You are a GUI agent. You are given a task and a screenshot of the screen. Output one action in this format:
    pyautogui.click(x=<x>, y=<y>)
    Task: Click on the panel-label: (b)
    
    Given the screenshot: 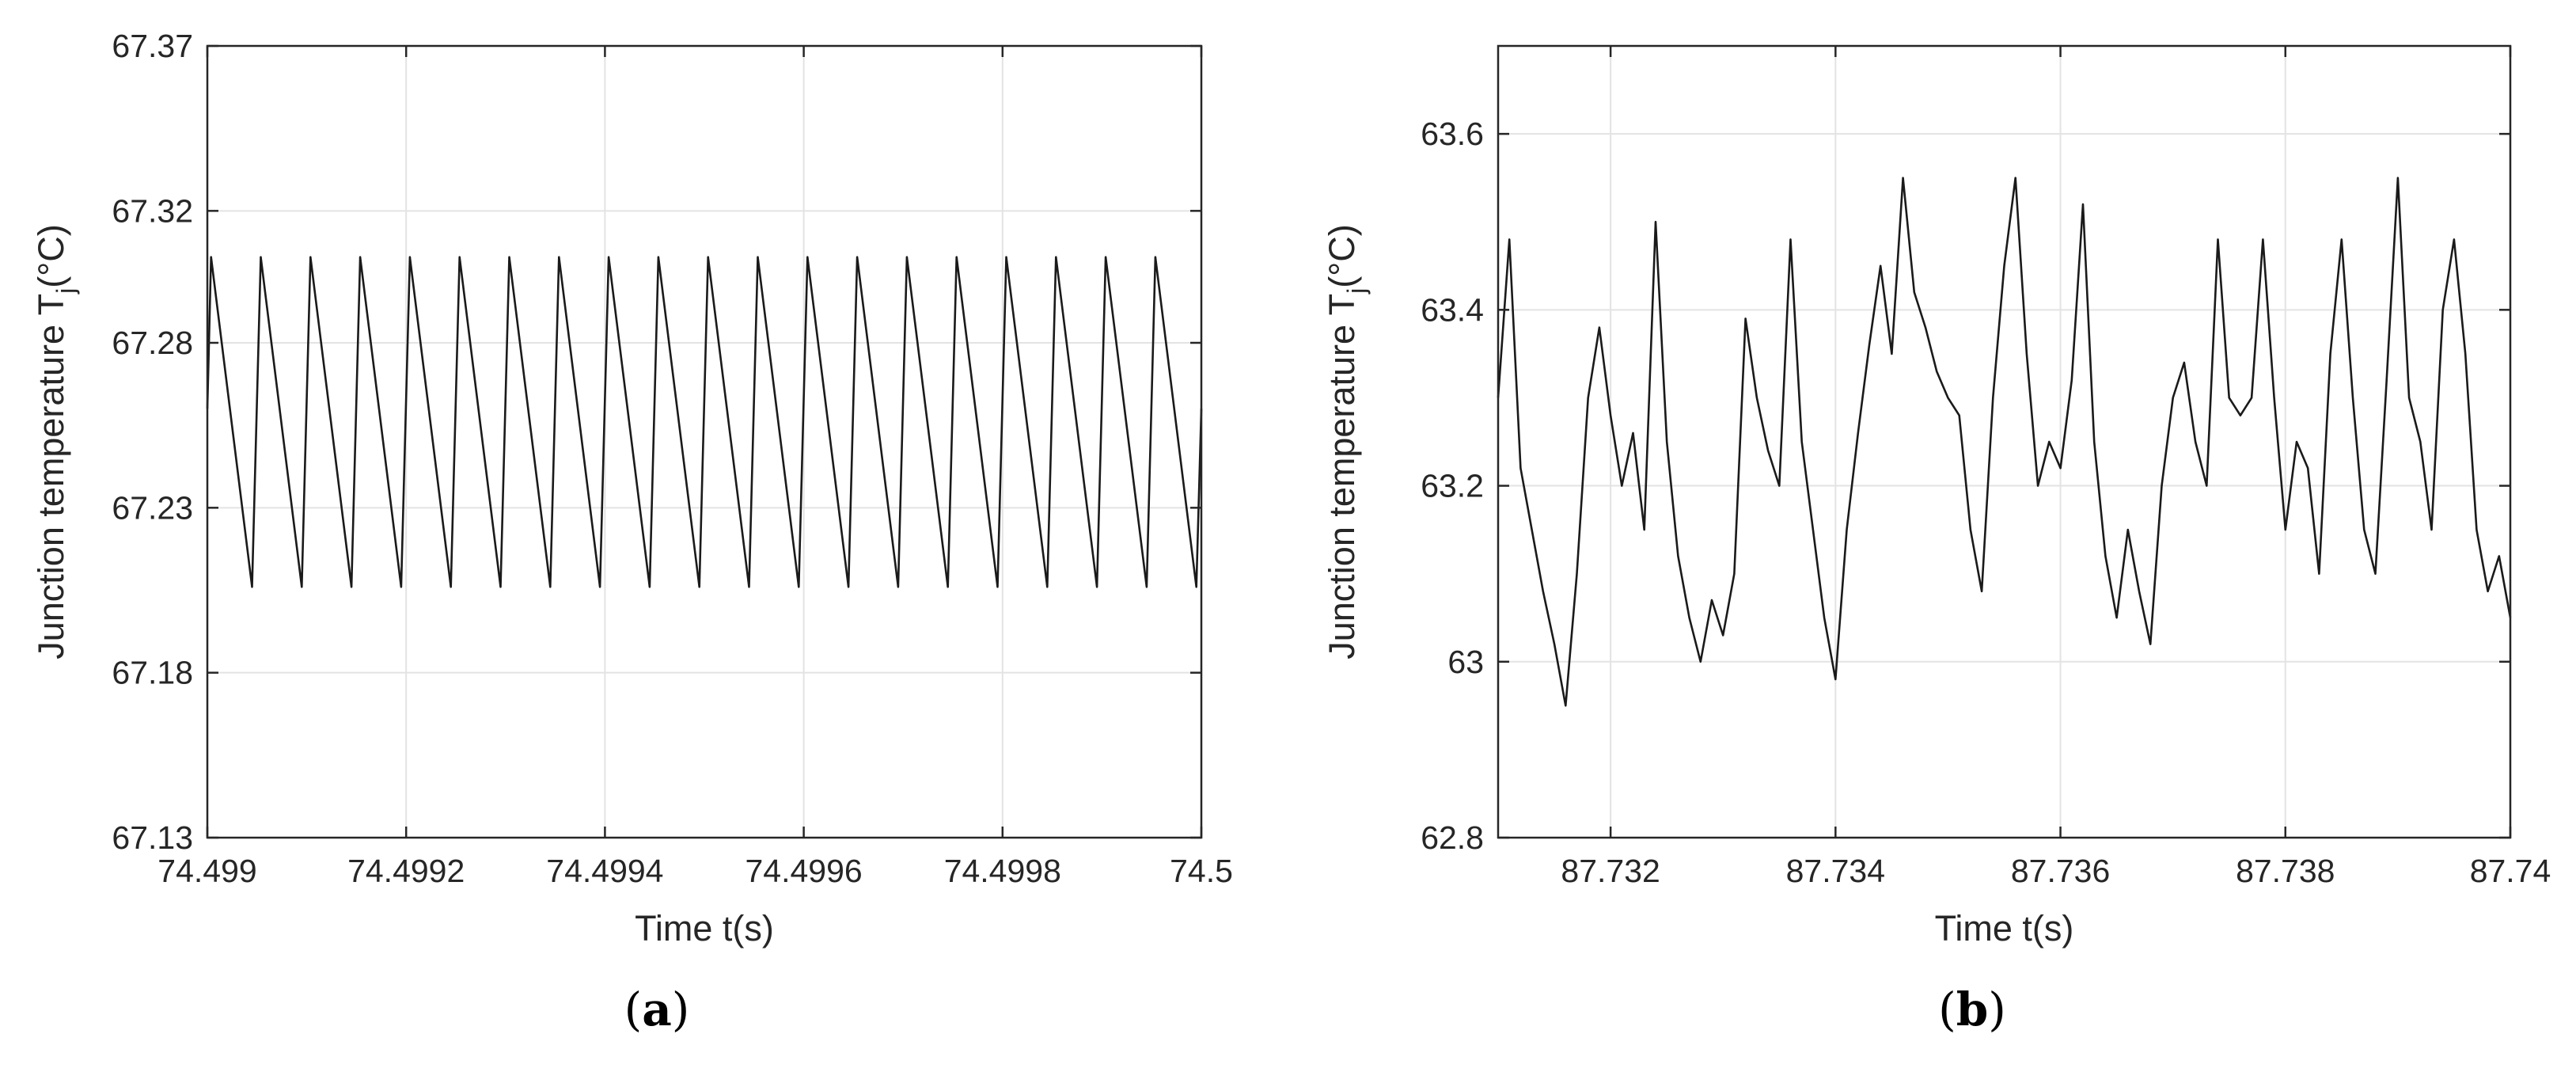 What is the action you would take?
    pyautogui.click(x=1972, y=1009)
    